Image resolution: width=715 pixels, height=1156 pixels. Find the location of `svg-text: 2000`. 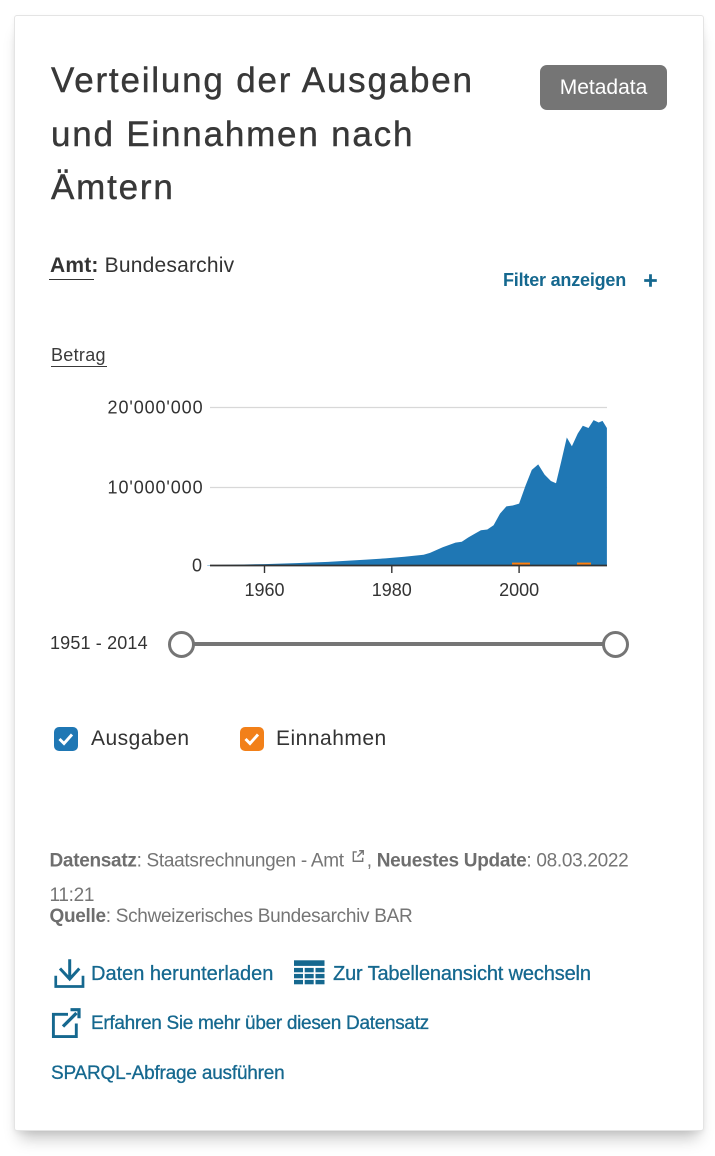

svg-text: 2000 is located at coordinates (519, 590).